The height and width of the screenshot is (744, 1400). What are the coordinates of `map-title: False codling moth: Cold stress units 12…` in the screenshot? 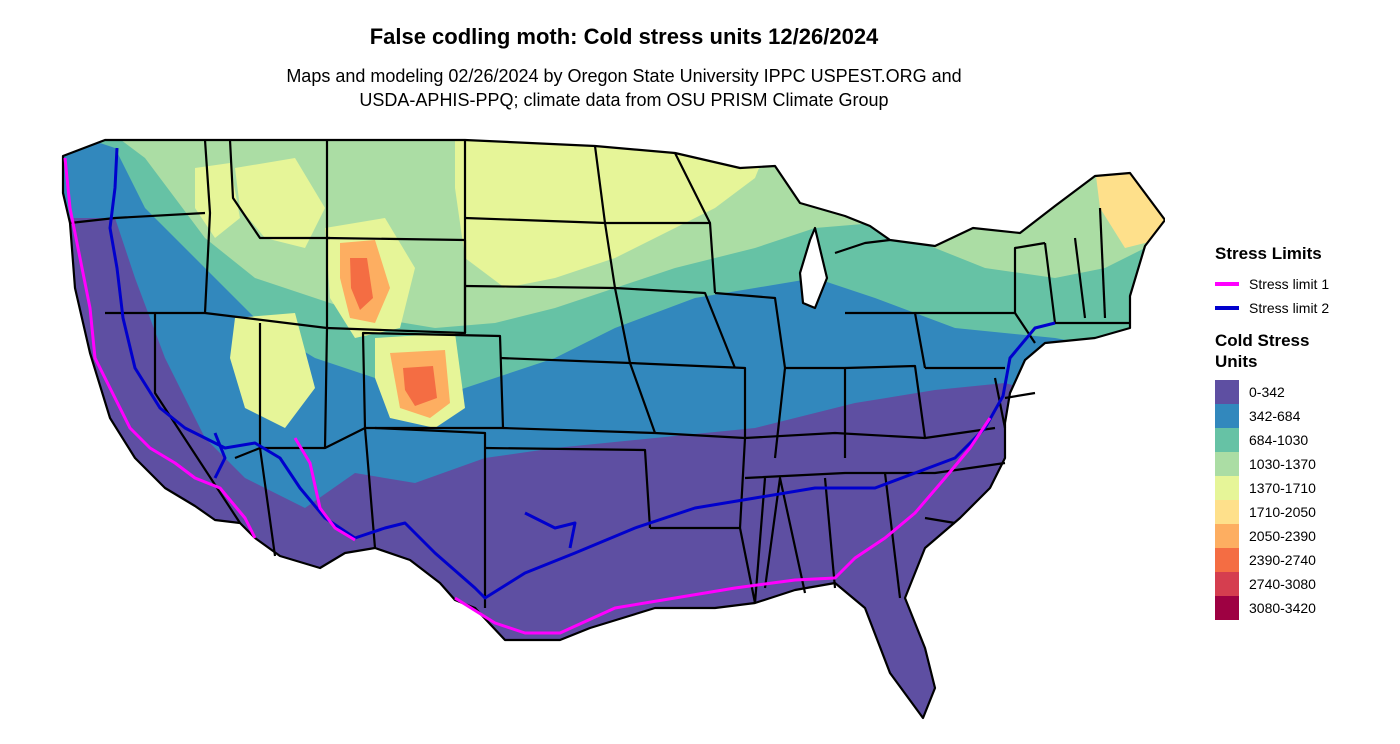 It's located at (624, 36).